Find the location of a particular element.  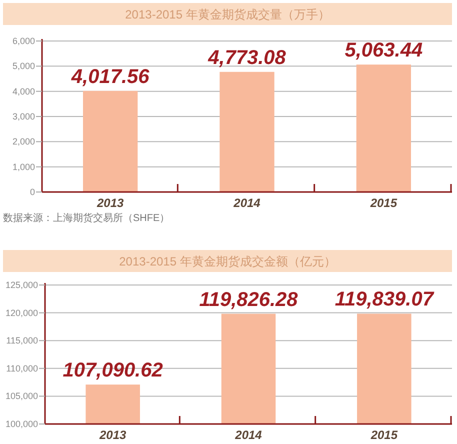

y-tick-label: 6,000 is located at coordinates (23, 41).